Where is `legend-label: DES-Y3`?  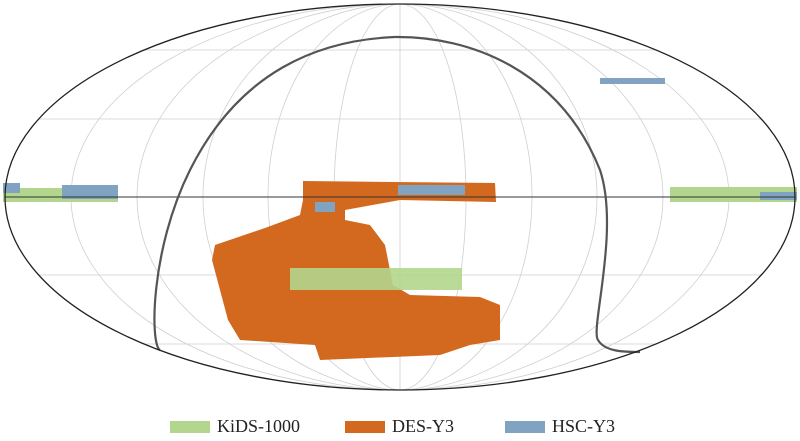
legend-label: DES-Y3 is located at coordinates (423, 426).